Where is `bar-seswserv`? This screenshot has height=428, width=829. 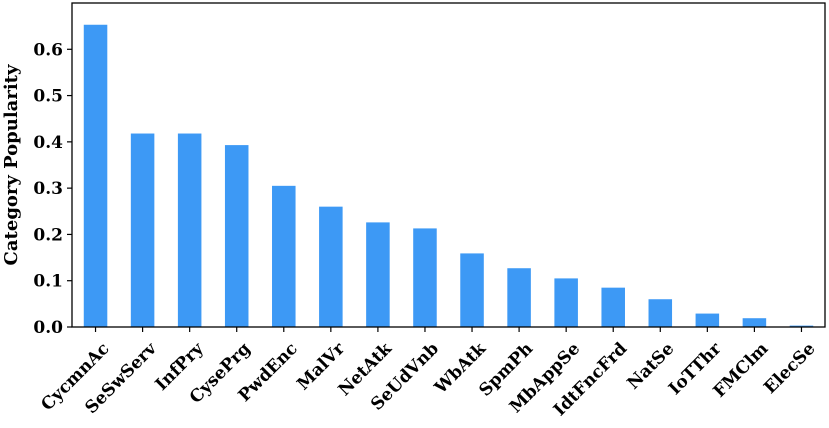
bar-seswserv is located at coordinates (142, 230).